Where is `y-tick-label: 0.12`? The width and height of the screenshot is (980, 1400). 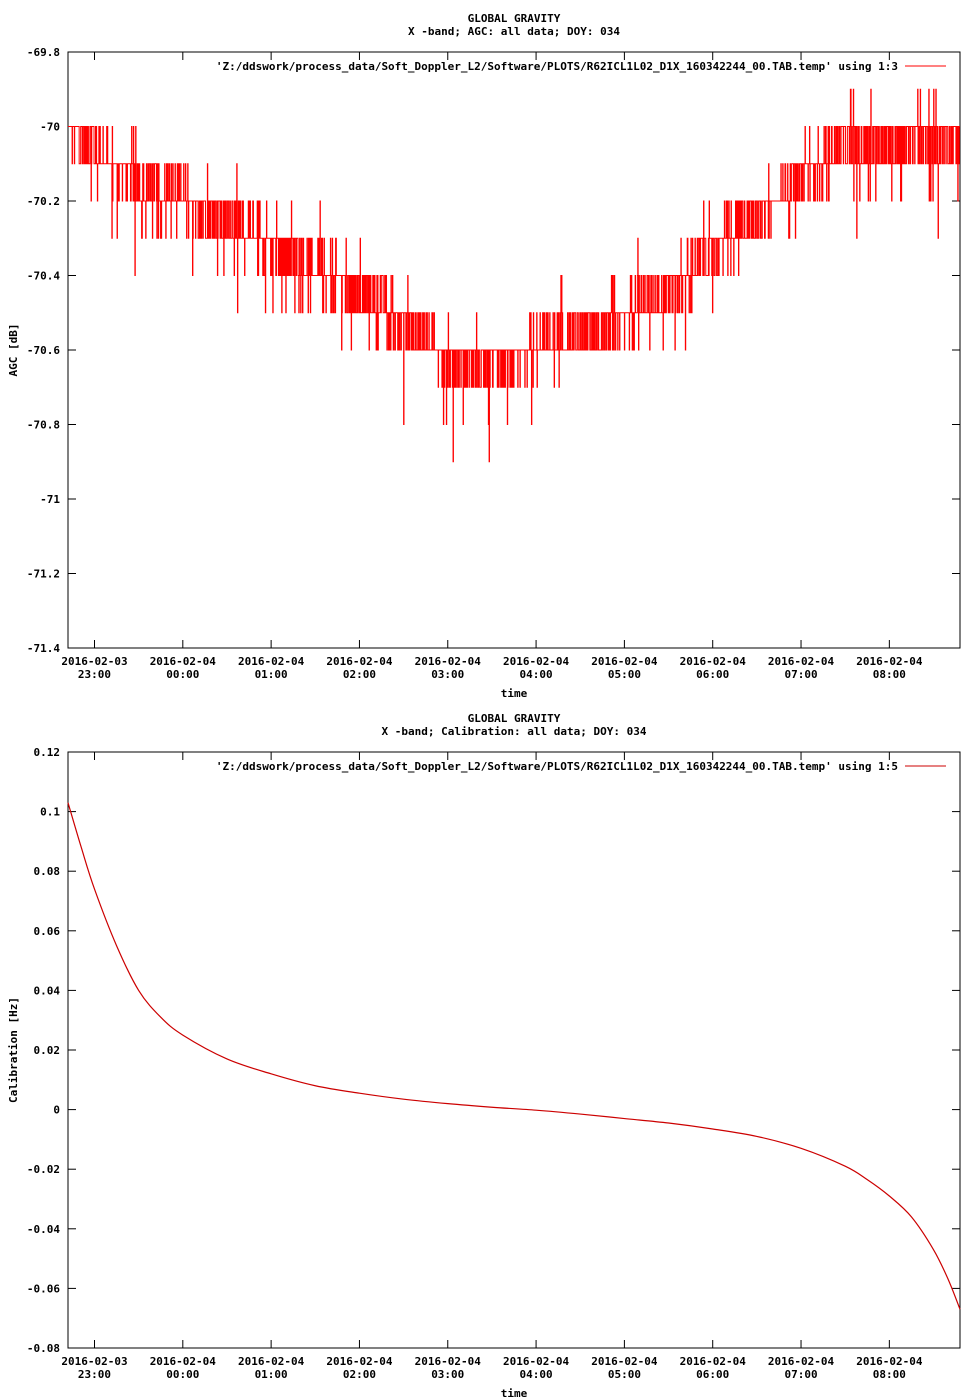 y-tick-label: 0.12 is located at coordinates (47, 752).